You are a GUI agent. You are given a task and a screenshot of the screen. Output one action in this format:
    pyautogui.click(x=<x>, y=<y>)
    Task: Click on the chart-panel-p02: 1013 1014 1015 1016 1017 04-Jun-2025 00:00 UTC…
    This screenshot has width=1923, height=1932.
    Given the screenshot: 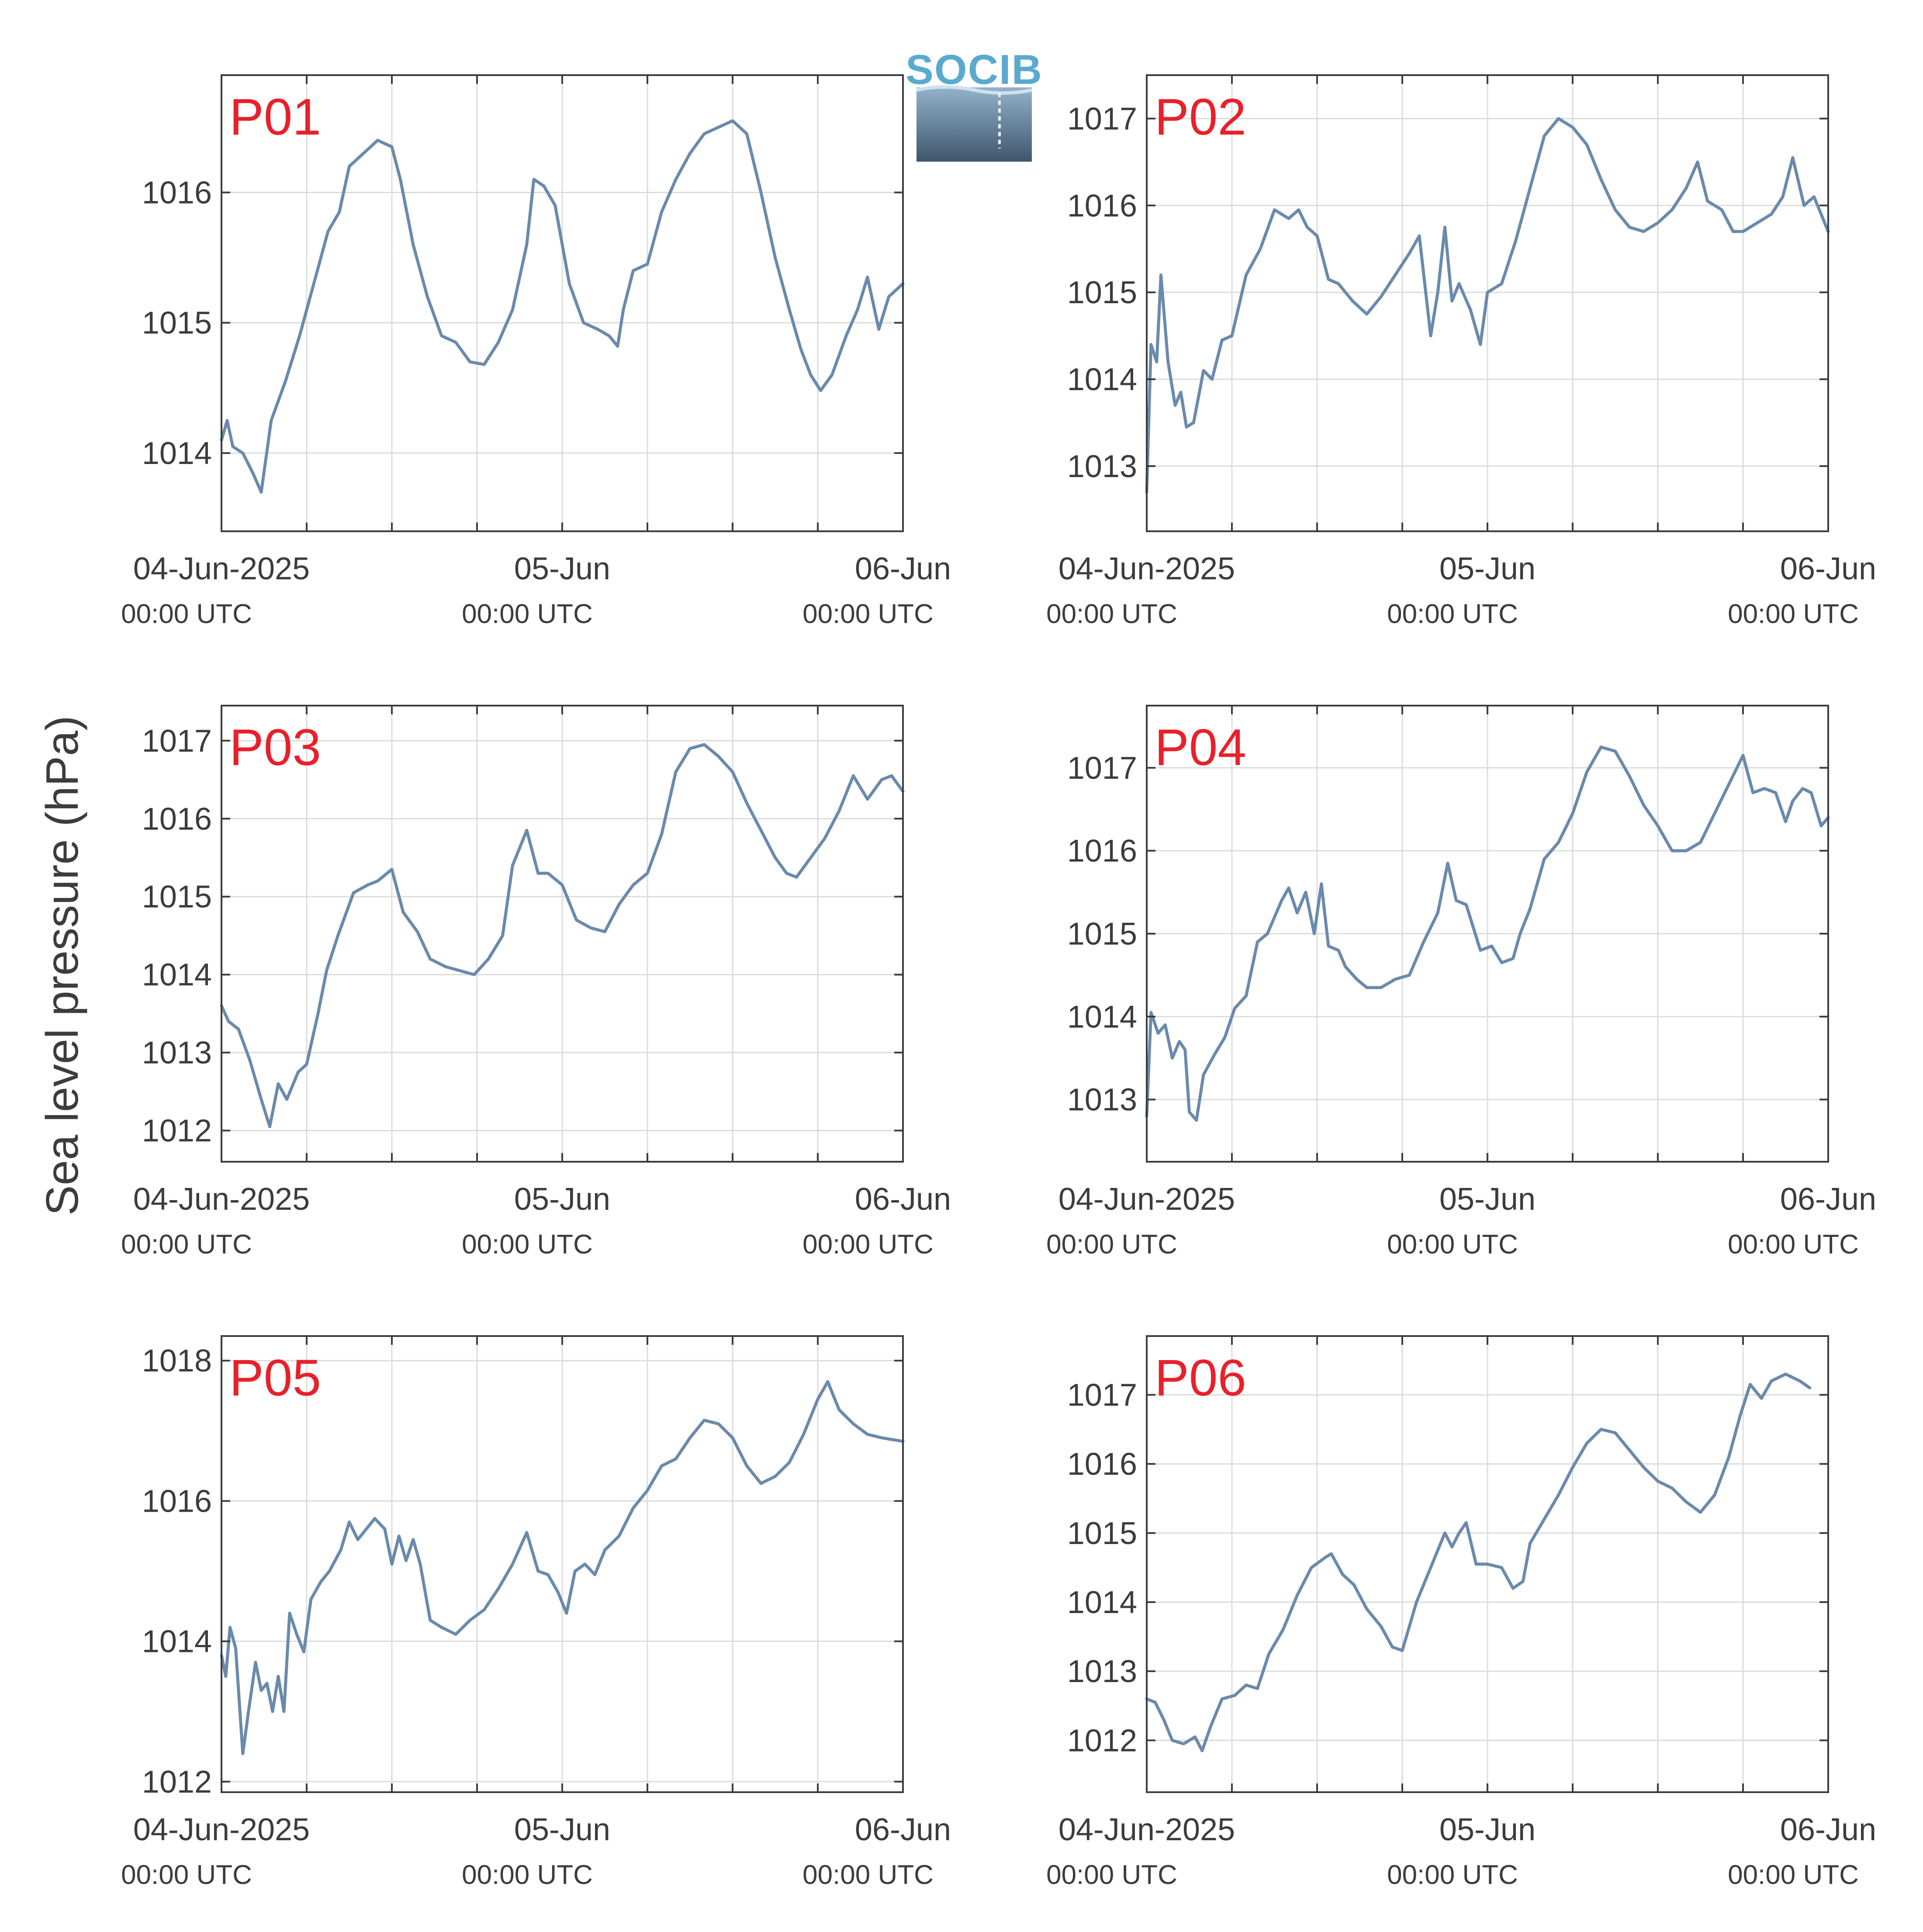 What is the action you would take?
    pyautogui.click(x=1461, y=351)
    